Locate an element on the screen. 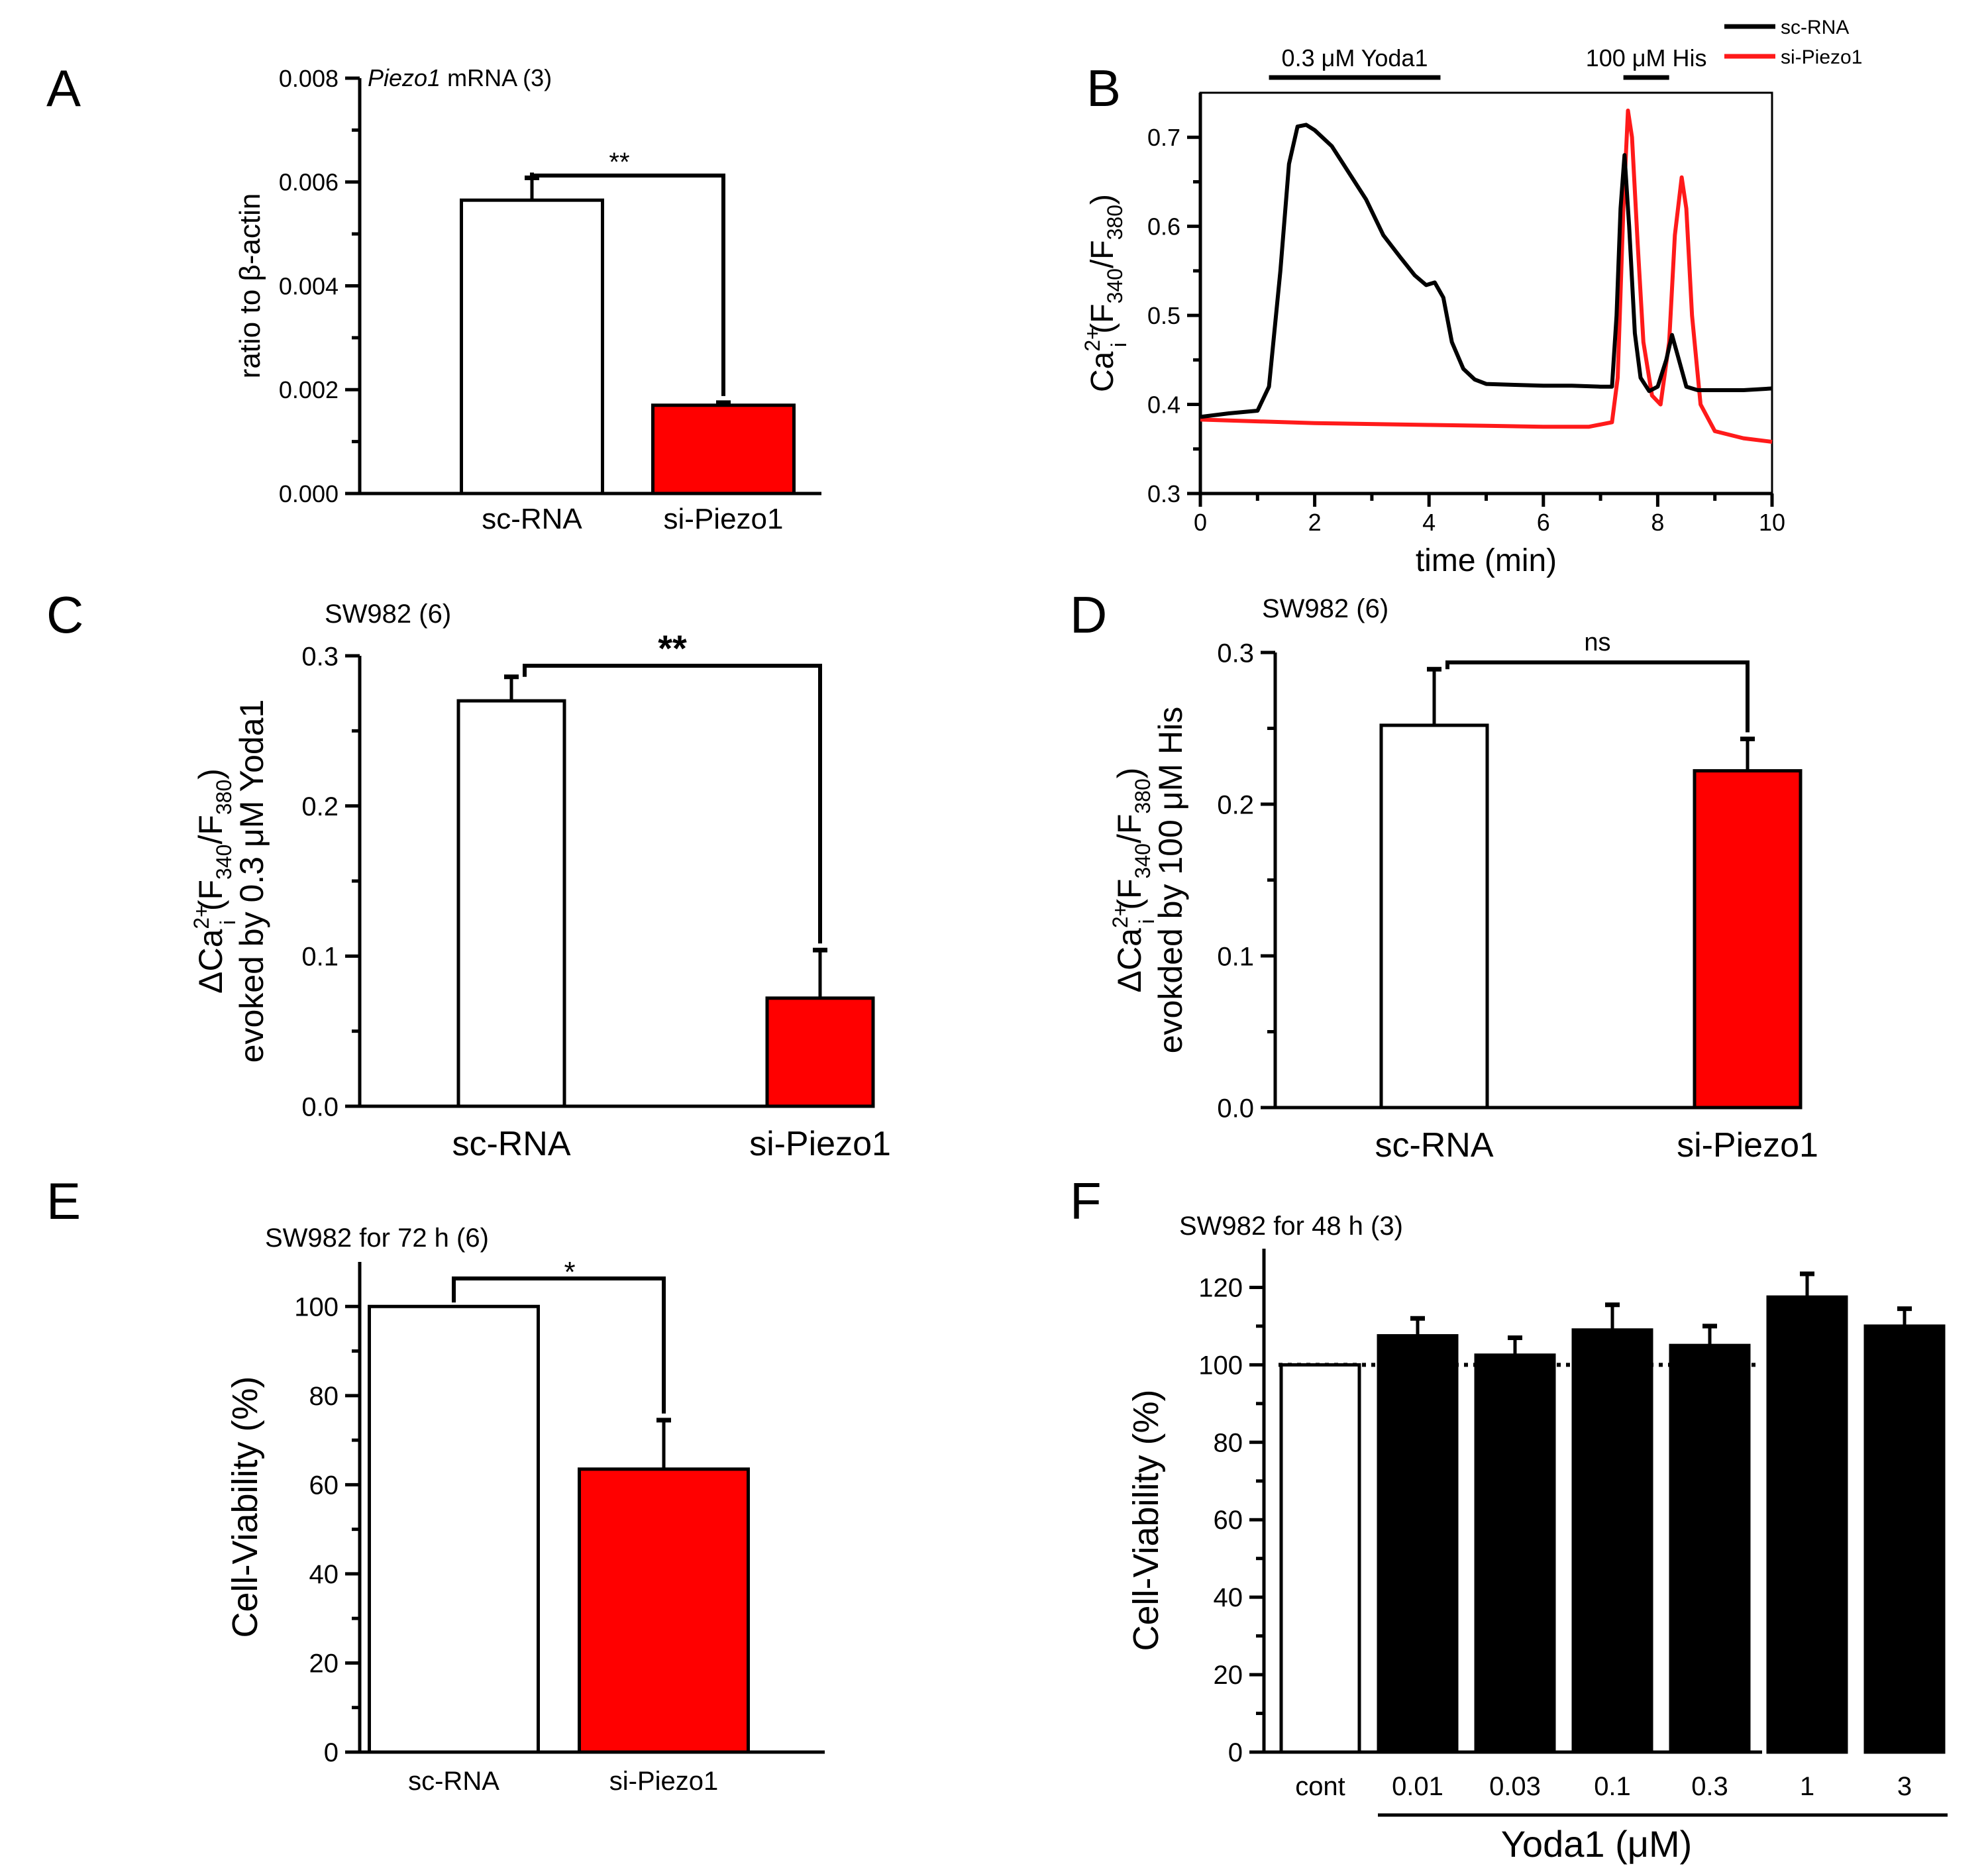  trace-si-piezo1 is located at coordinates (1486, 276).